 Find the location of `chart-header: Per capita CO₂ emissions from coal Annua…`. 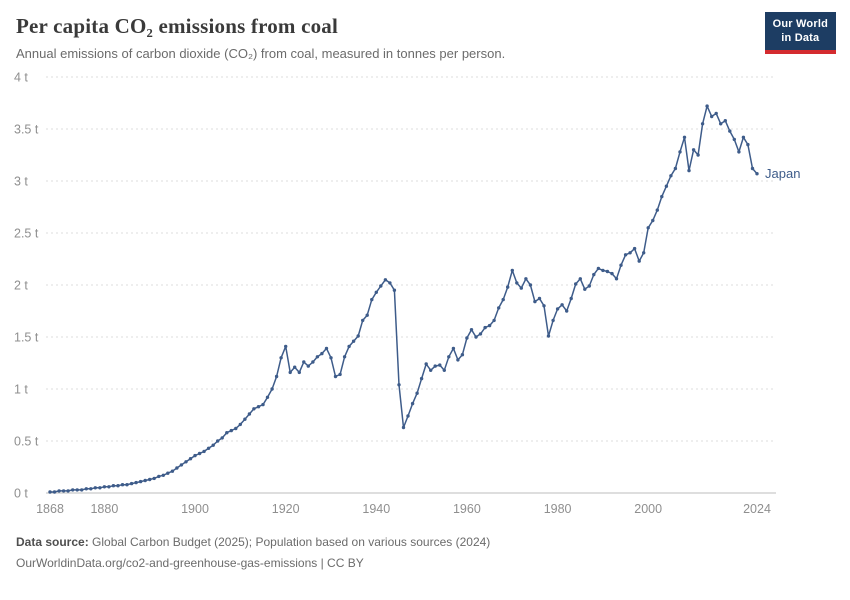

chart-header: Per capita CO₂ emissions from coal Annua… is located at coordinates (425, 30).